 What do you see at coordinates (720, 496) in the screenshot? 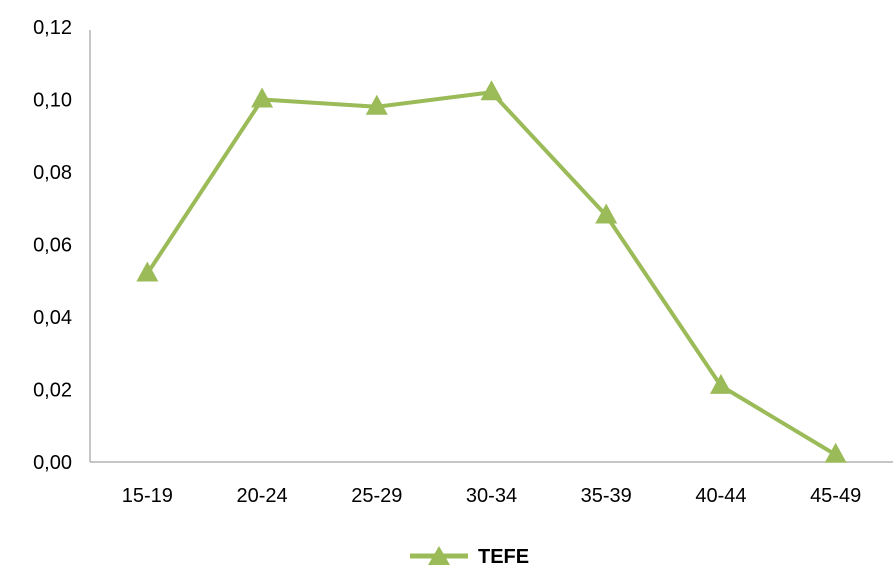
I see `x-tick-label: 40-44` at bounding box center [720, 496].